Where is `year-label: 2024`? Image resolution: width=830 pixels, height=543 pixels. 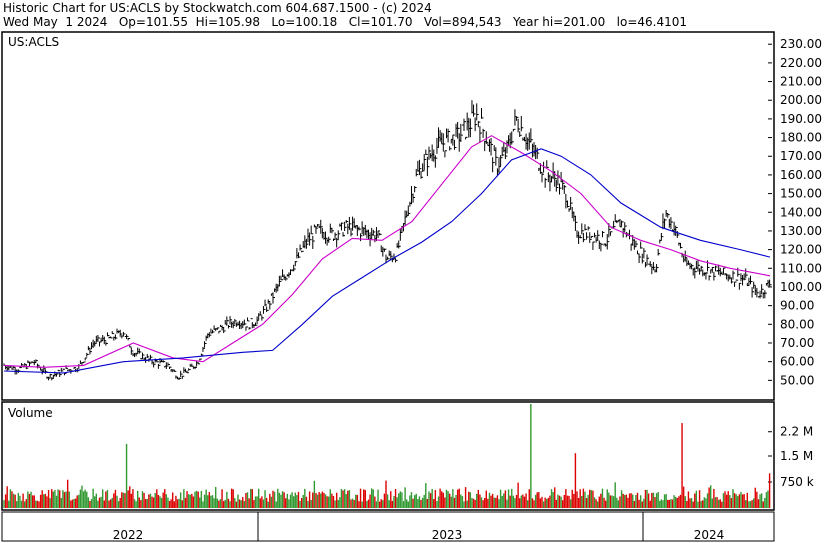 year-label: 2024 is located at coordinates (709, 535).